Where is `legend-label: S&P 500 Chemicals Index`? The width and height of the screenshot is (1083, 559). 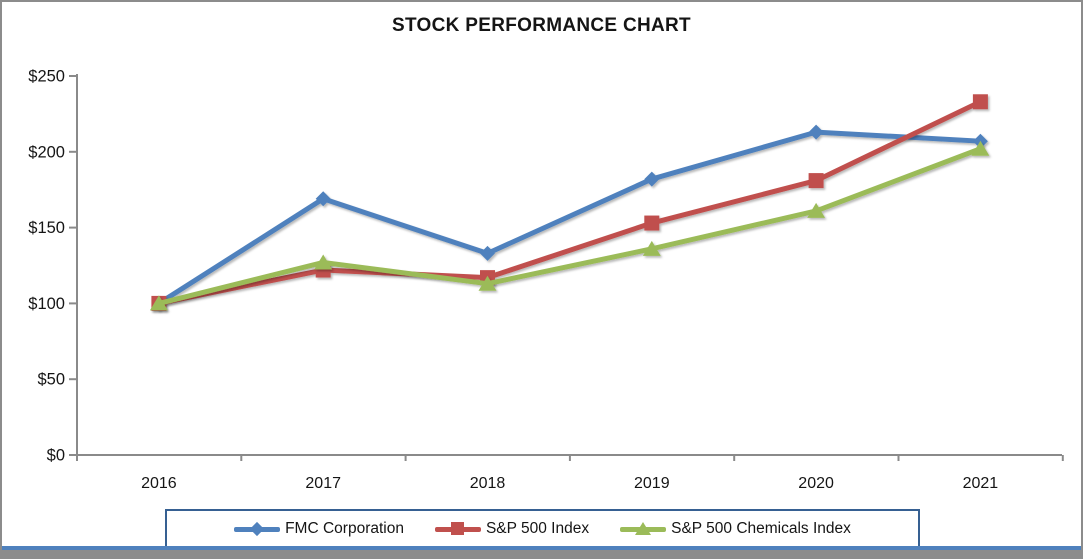 legend-label: S&P 500 Chemicals Index is located at coordinates (761, 528).